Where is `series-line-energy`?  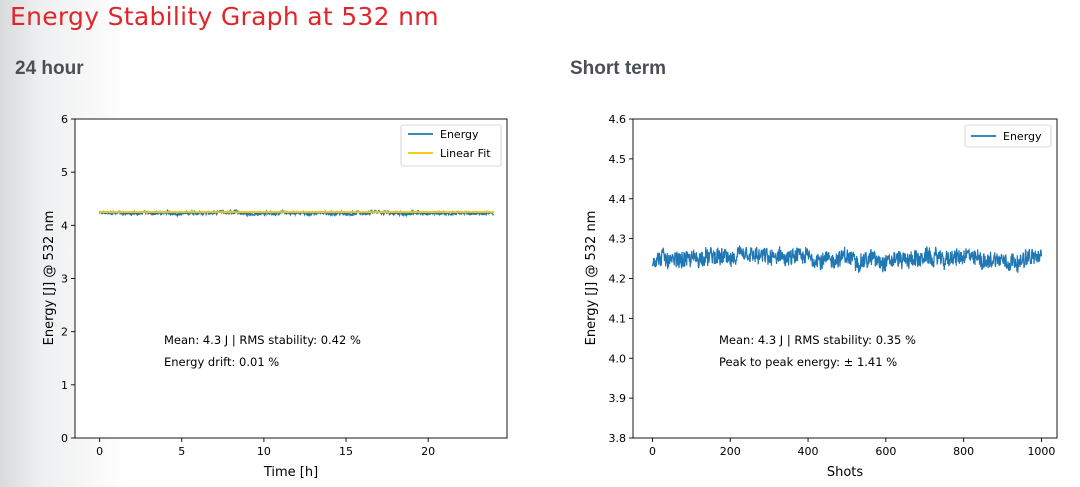 series-line-energy is located at coordinates (847, 259).